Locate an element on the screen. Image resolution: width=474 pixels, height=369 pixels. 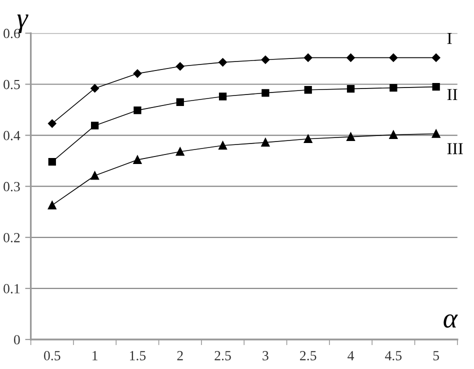
x-tick-label: 4.5 is located at coordinates (393, 355).